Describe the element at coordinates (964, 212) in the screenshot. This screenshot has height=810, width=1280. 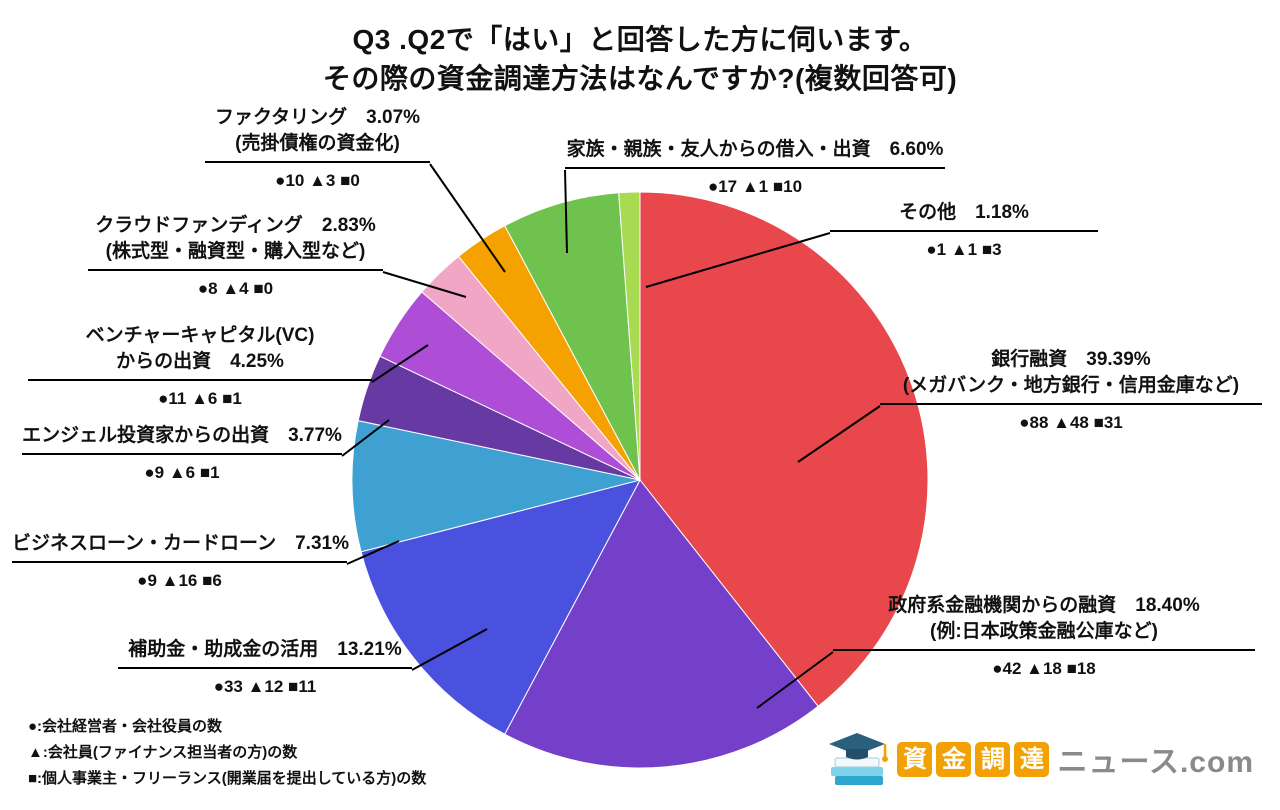
I see `slice-label-line: その他 1.18%` at that location.